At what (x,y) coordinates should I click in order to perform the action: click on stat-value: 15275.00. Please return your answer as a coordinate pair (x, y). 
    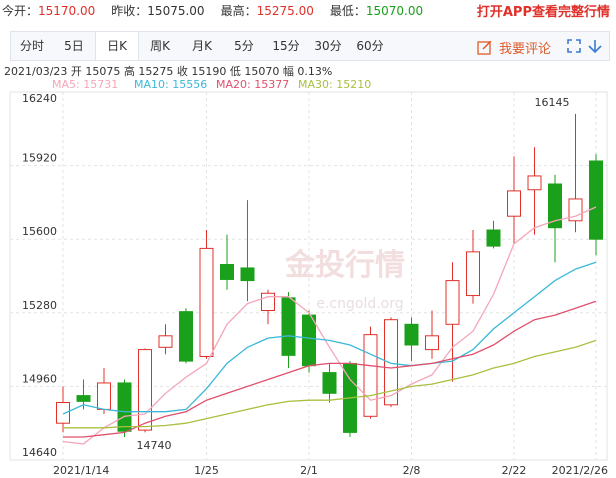
    Looking at the image, I should click on (285, 11).